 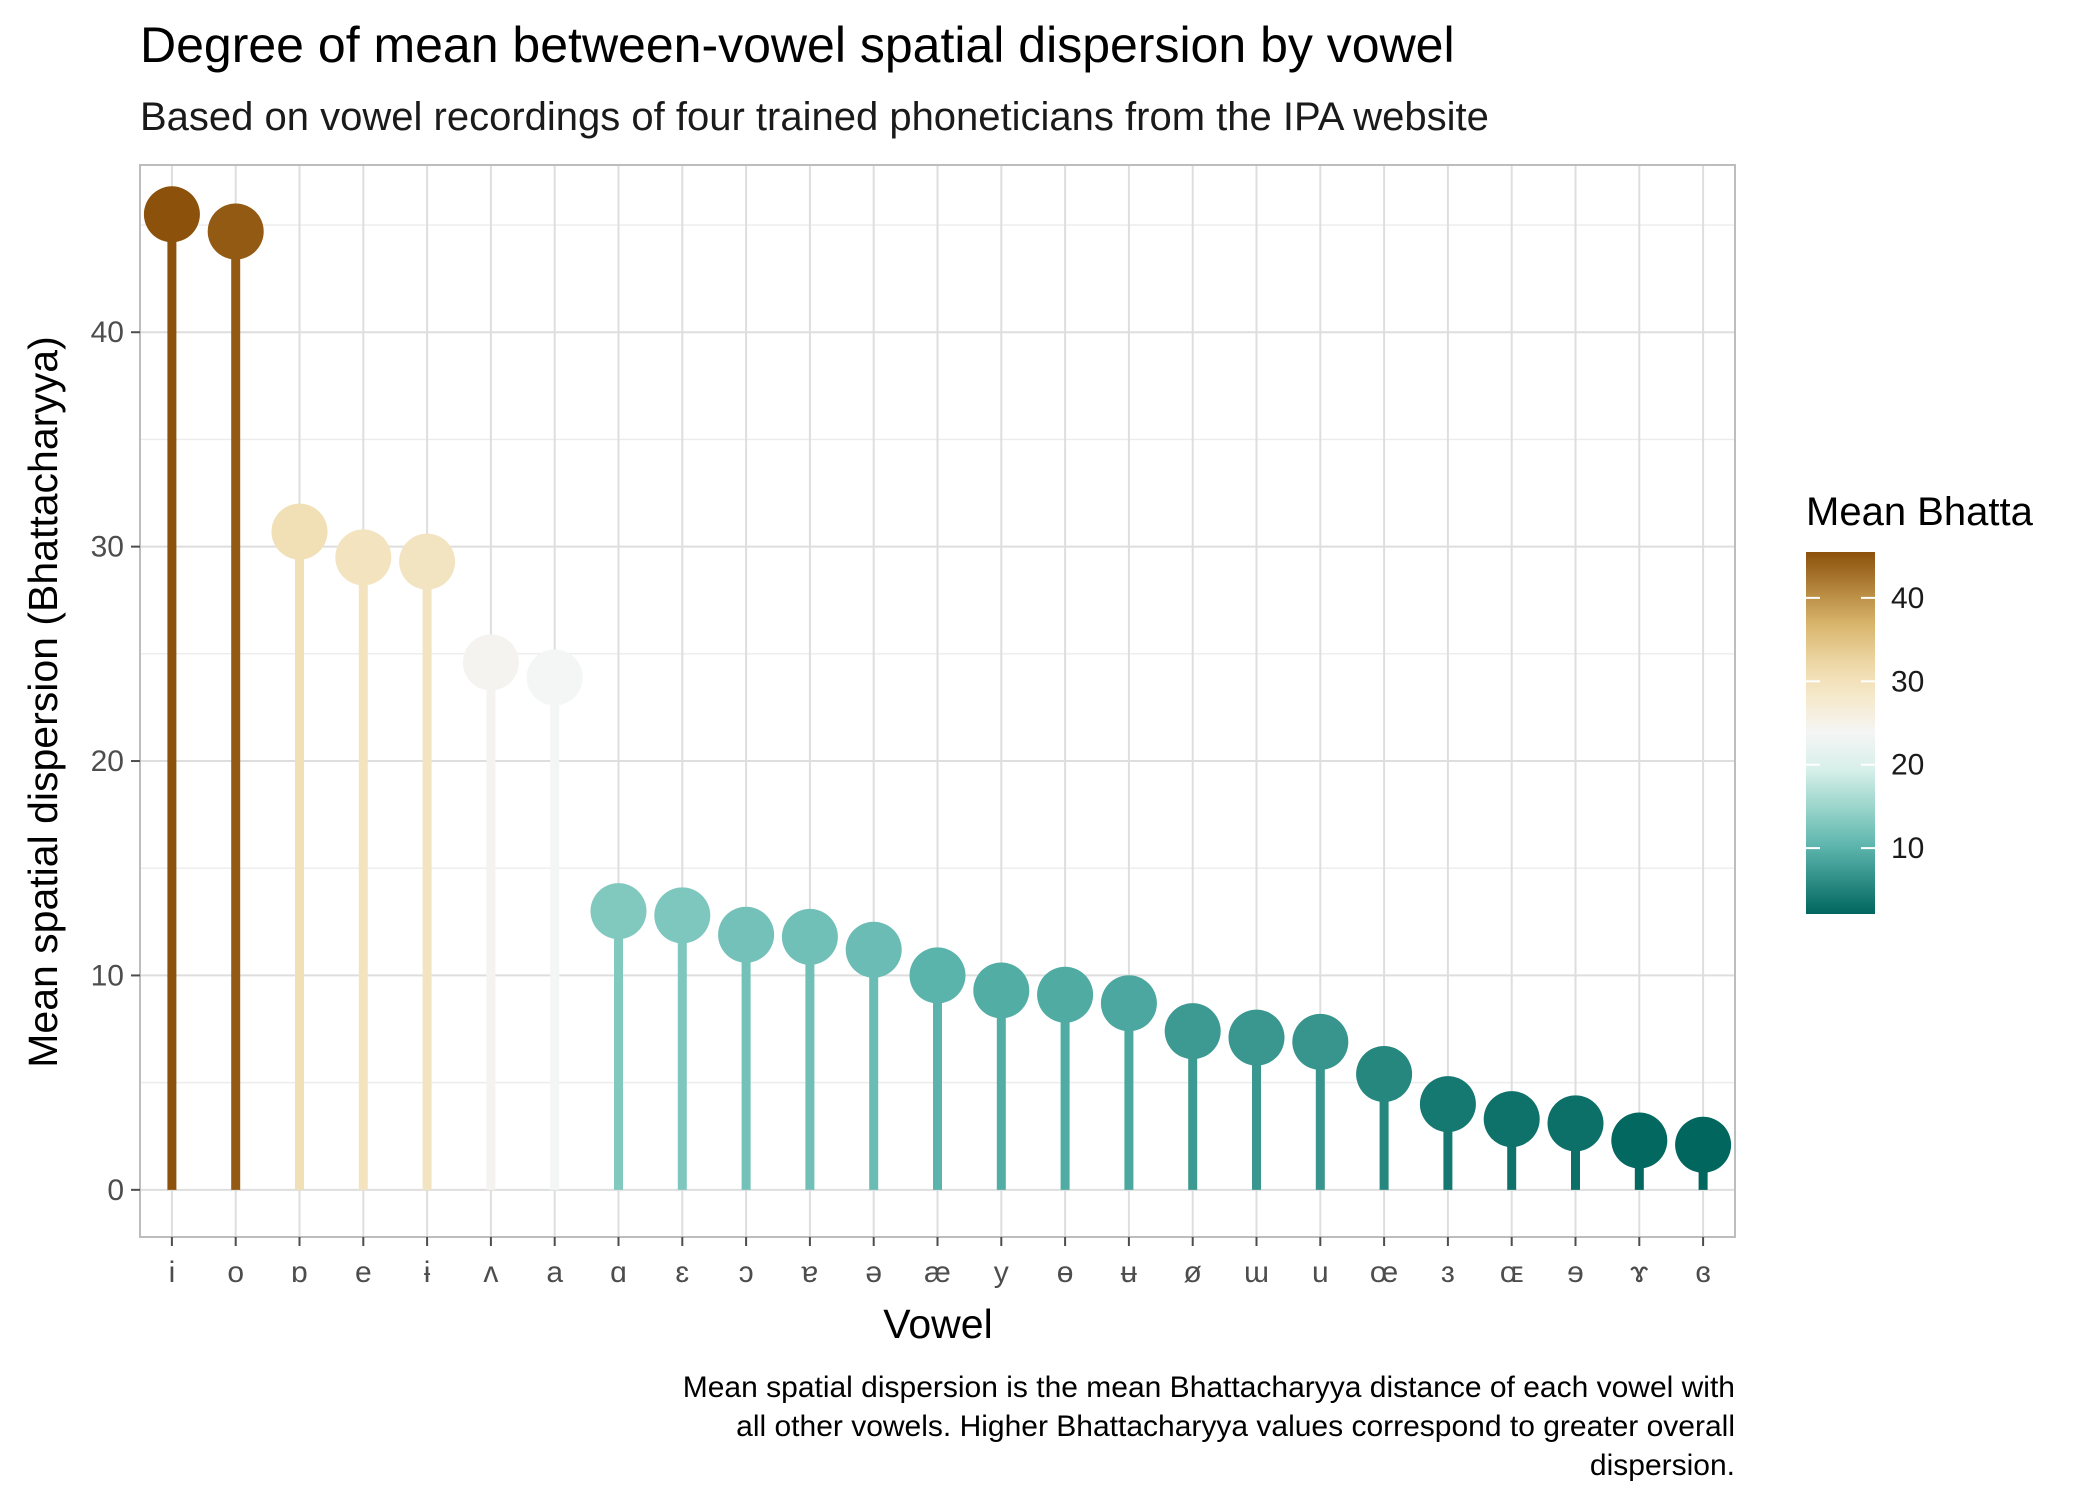 I want to click on x-tick-label: ɐ, so click(x=810, y=1272).